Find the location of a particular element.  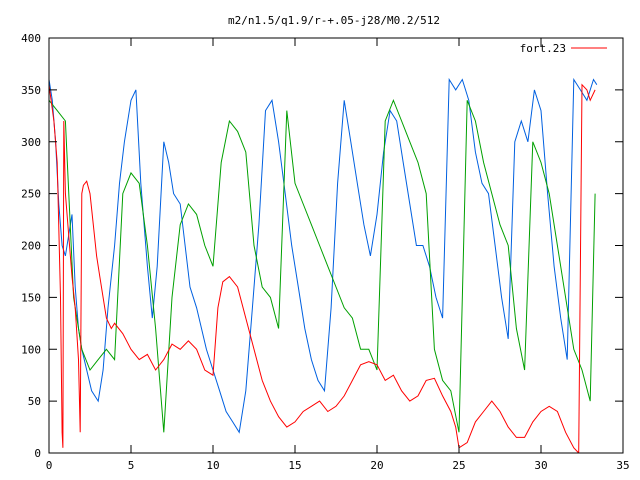

x-tick-label: 15 is located at coordinates (294, 465).